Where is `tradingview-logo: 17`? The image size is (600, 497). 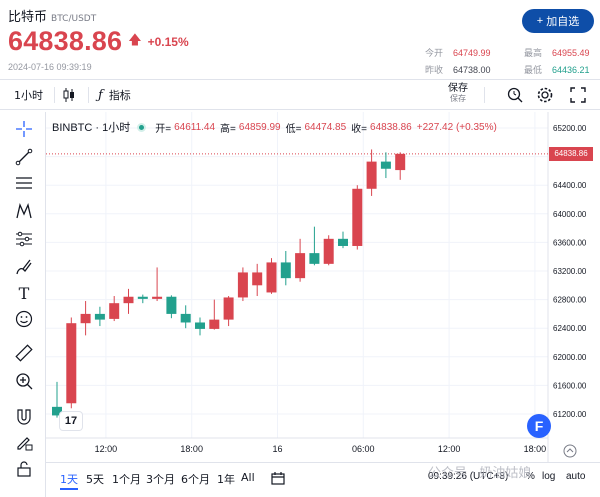 tradingview-logo: 17 is located at coordinates (71, 421).